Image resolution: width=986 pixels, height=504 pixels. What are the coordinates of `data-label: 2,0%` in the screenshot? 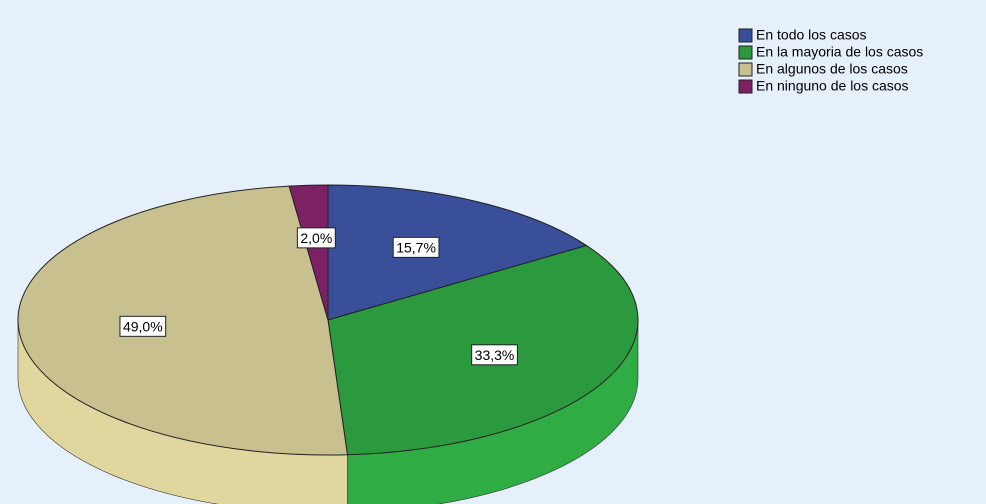 It's located at (316, 238).